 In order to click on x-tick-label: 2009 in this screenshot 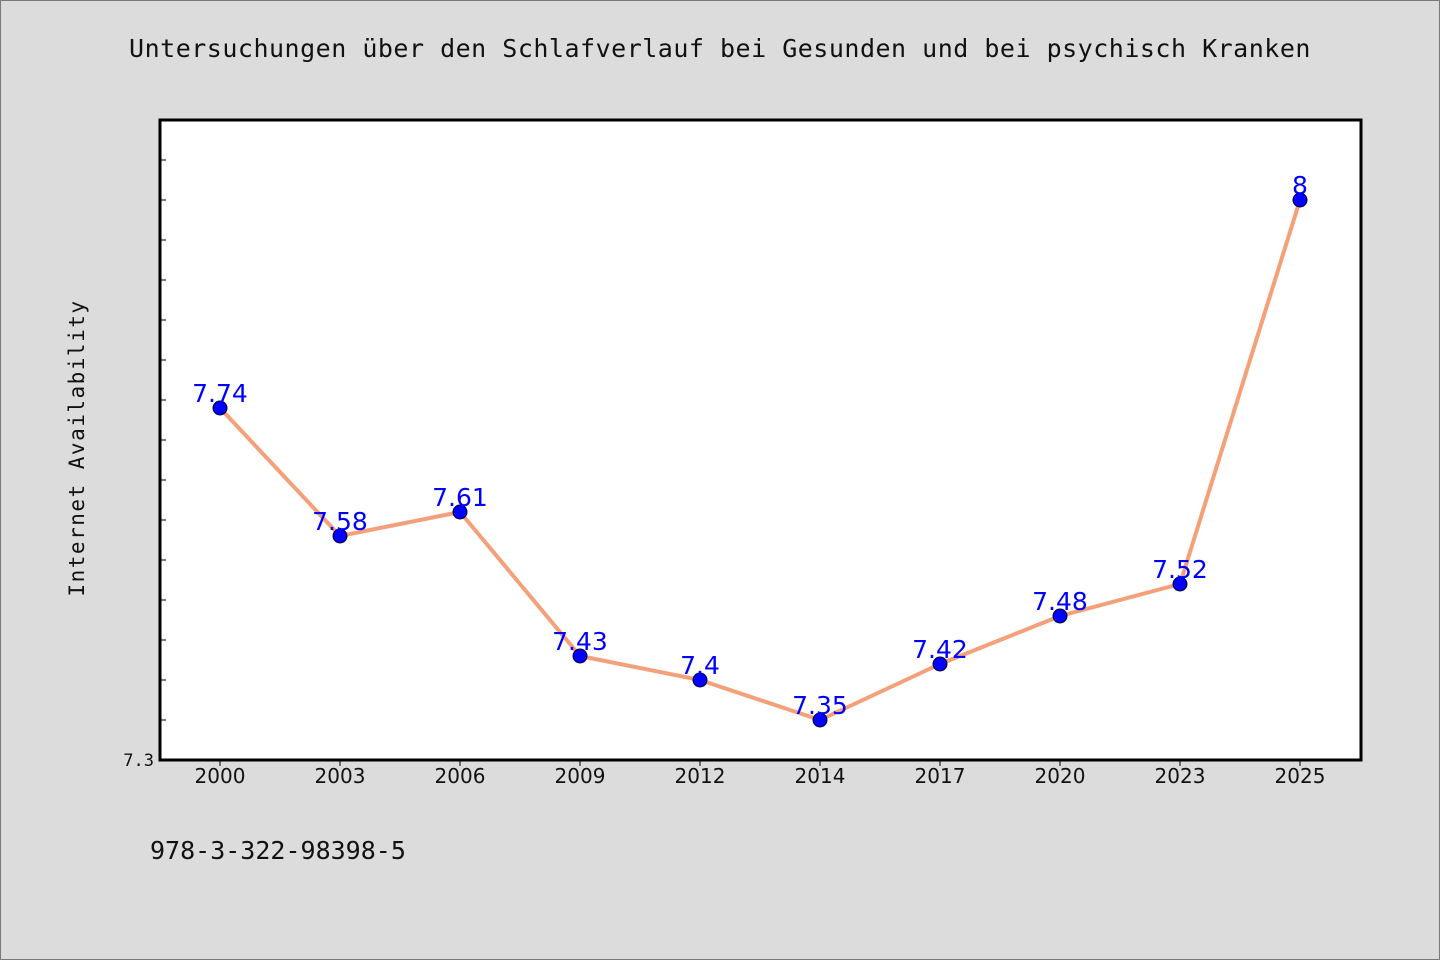, I will do `click(580, 776)`.